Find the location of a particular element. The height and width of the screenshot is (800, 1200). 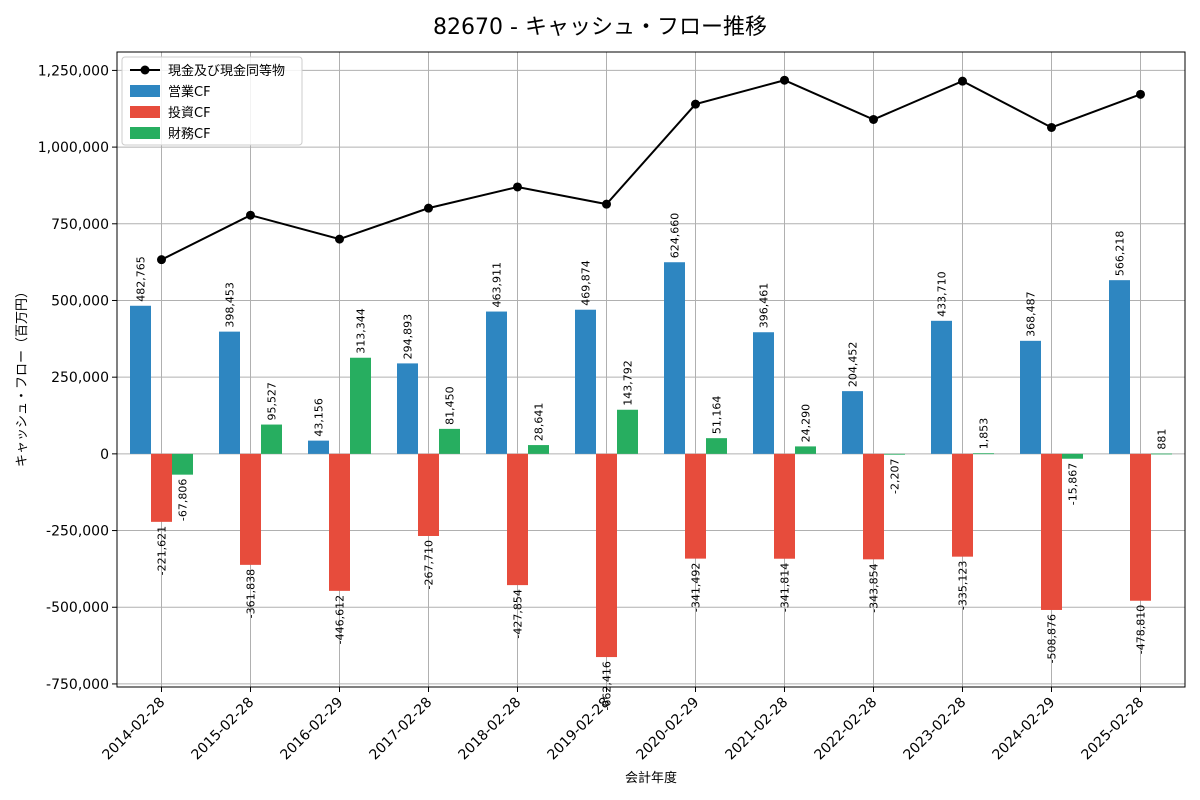

data-label: -361,838 is located at coordinates (251, 593).